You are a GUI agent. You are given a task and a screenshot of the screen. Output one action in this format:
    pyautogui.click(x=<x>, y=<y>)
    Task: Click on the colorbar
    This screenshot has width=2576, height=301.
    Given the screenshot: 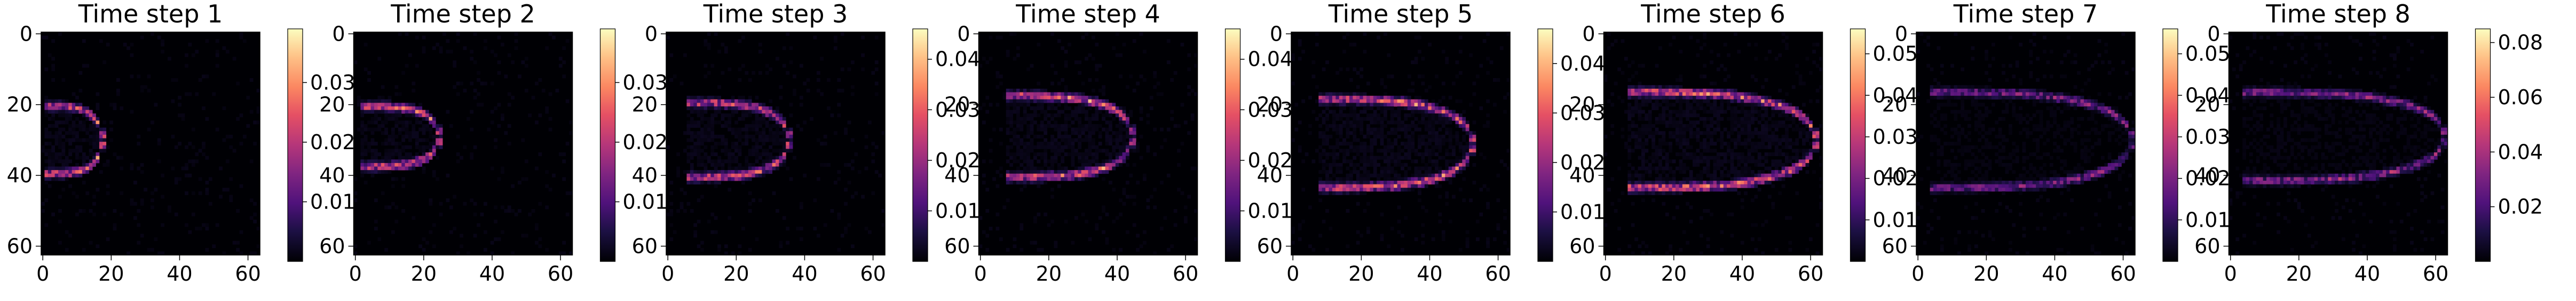 What is the action you would take?
    pyautogui.click(x=1545, y=145)
    